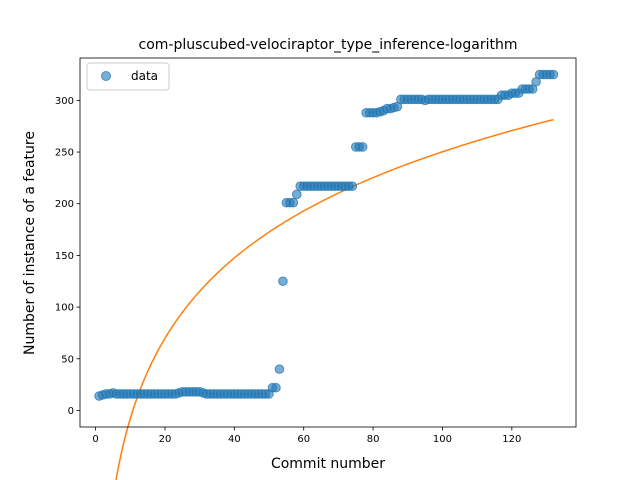  I want to click on legend-box, so click(128, 76).